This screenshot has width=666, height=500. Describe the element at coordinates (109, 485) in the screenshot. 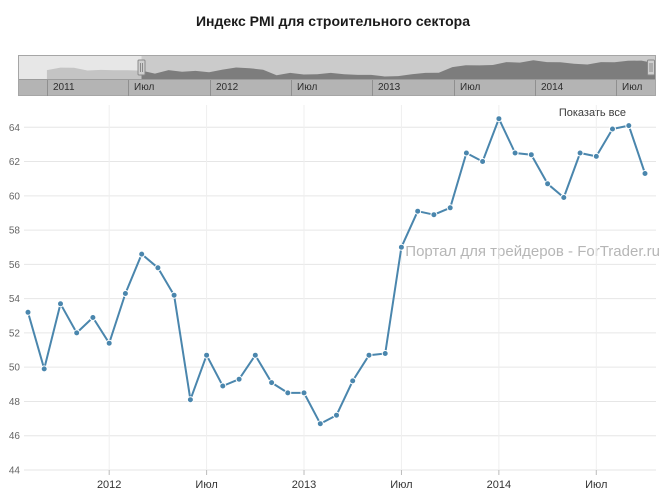

I see `x-axis-label: 2012` at that location.